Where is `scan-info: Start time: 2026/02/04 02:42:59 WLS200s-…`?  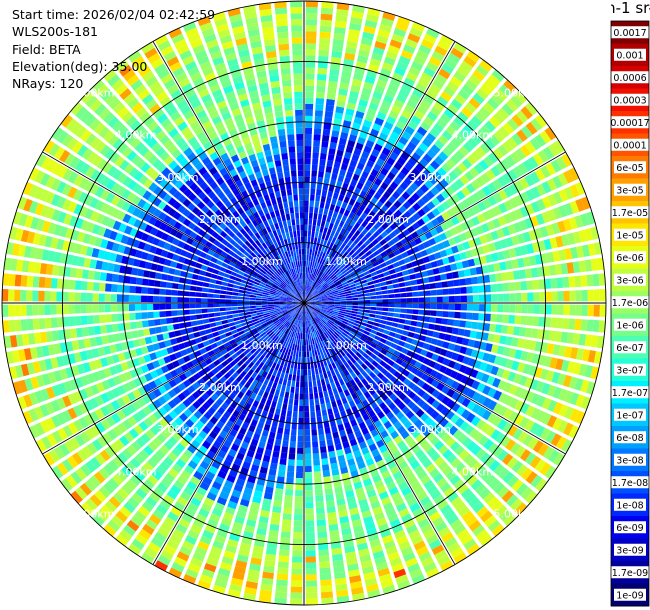 scan-info: Start time: 2026/02/04 02:42:59 WLS200s-… is located at coordinates (113, 49).